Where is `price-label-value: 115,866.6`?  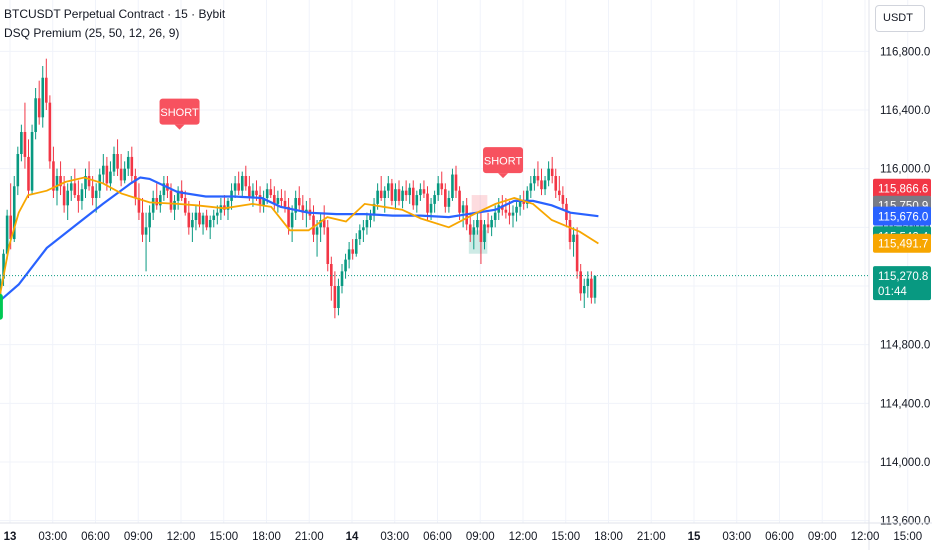
price-label-value: 115,866.6 is located at coordinates (903, 190).